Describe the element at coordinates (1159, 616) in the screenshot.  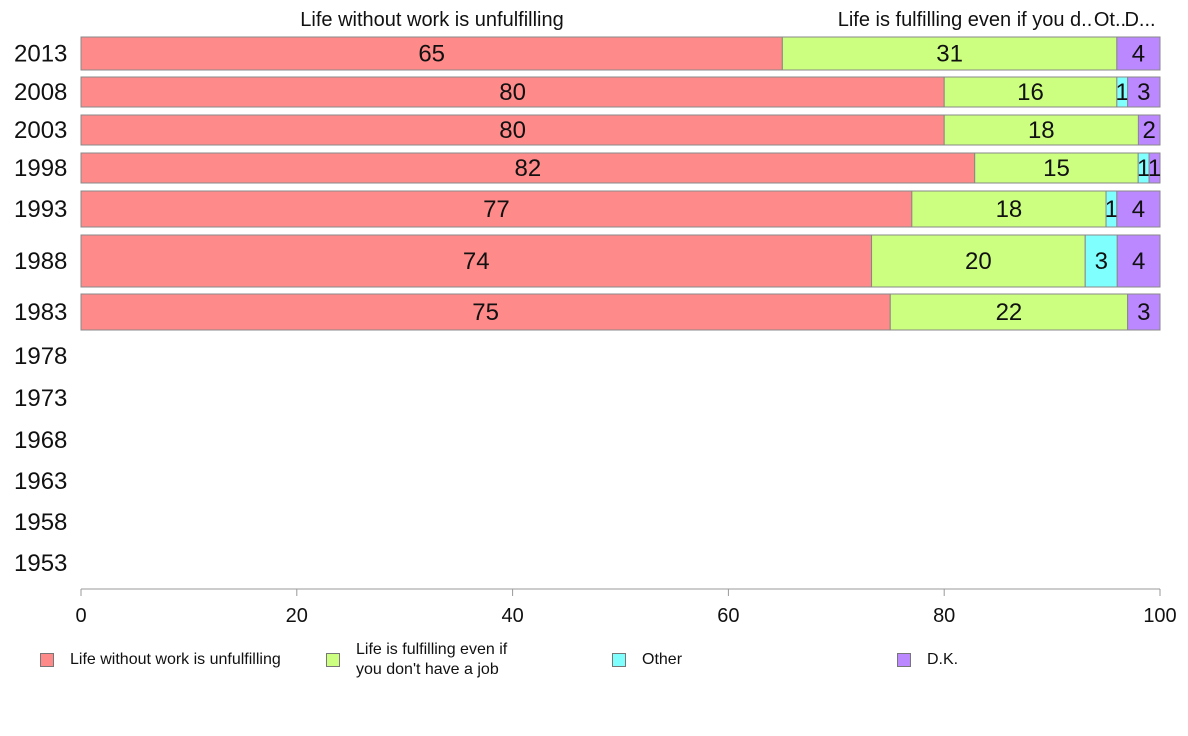
I see `x-tick-label-100: 100` at that location.